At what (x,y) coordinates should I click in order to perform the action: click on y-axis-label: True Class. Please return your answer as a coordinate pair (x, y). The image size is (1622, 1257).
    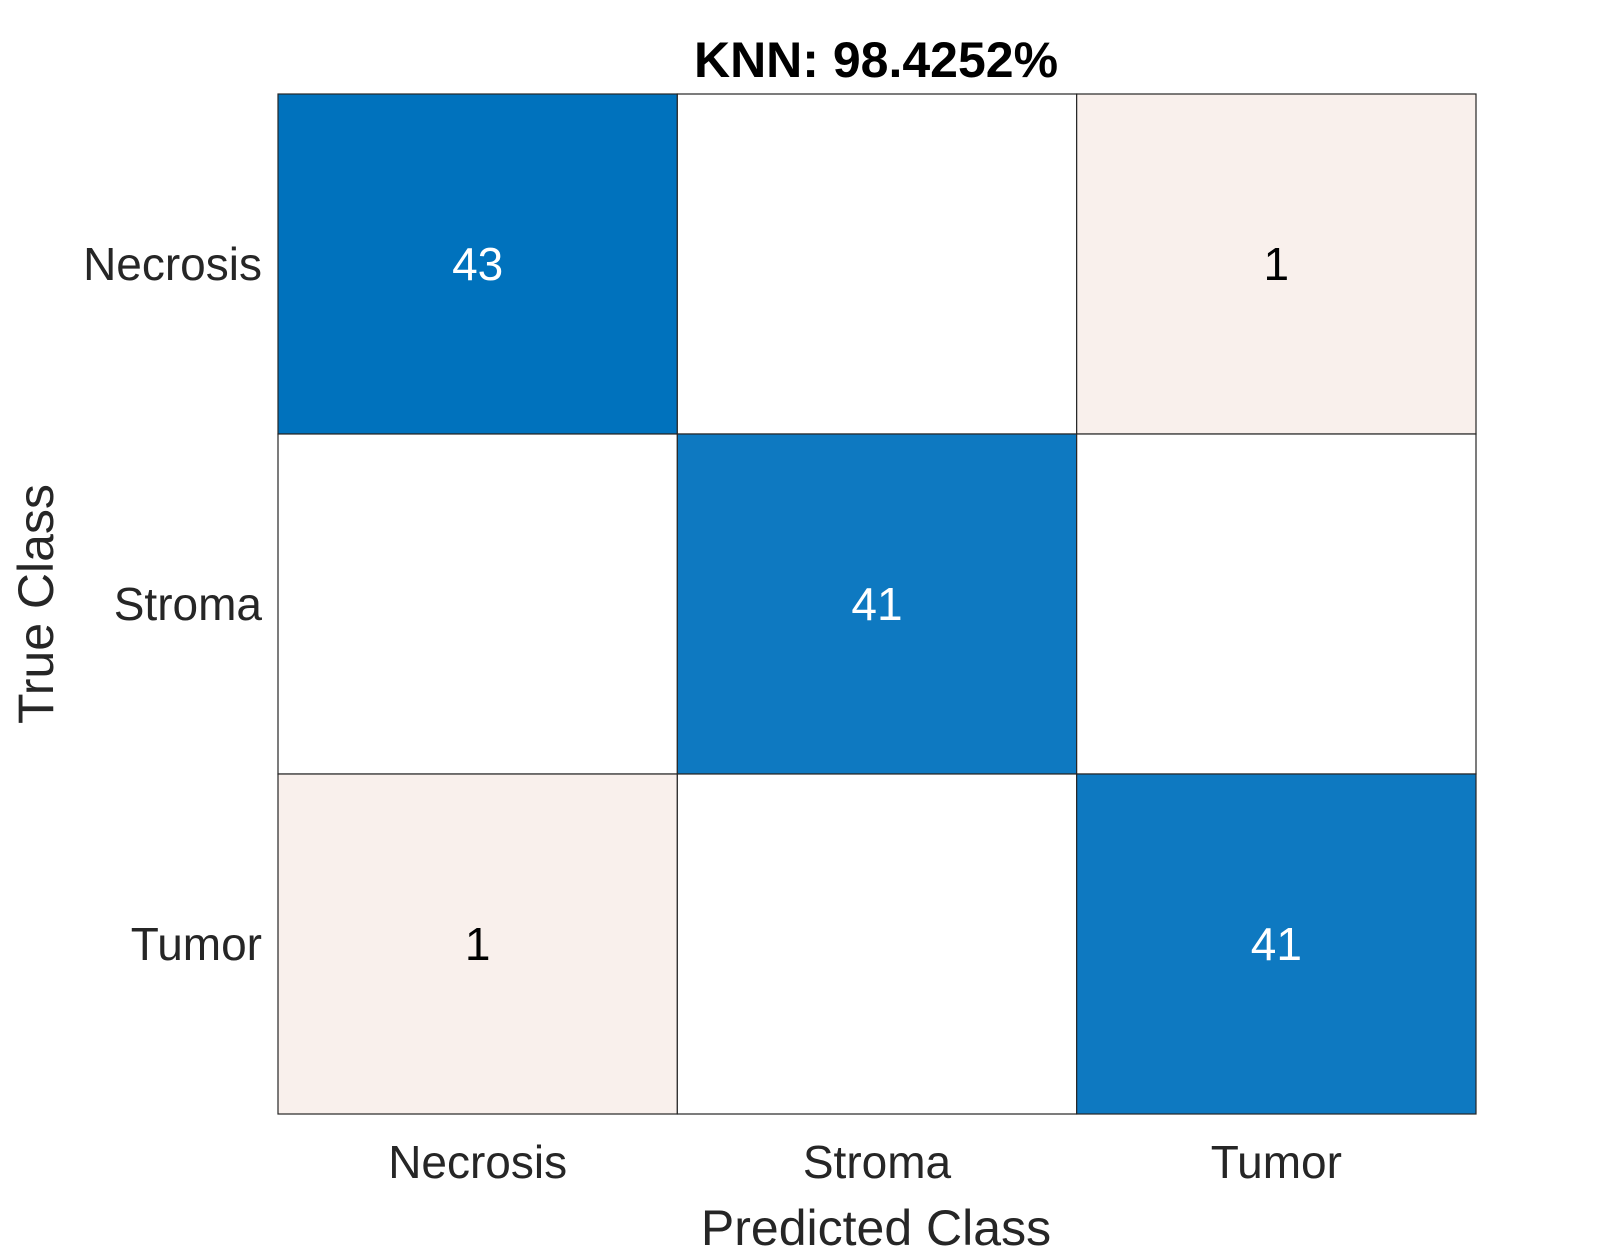
    Looking at the image, I should click on (36, 604).